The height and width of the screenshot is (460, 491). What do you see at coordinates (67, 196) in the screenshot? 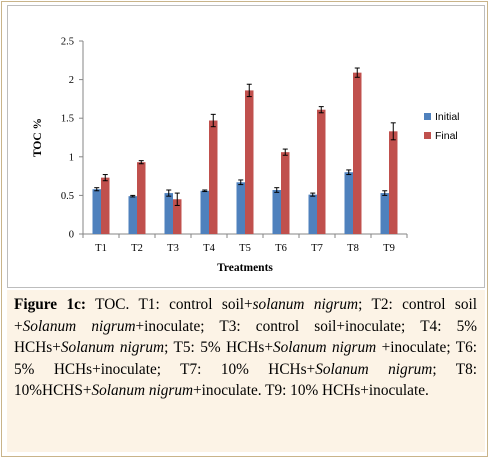
I see `y-tick-label: 0.5` at bounding box center [67, 196].